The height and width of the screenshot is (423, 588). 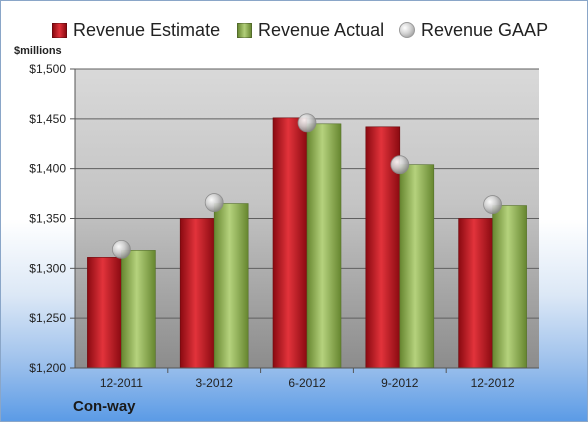 I want to click on x-tick-label: 12-2012, so click(x=493, y=383).